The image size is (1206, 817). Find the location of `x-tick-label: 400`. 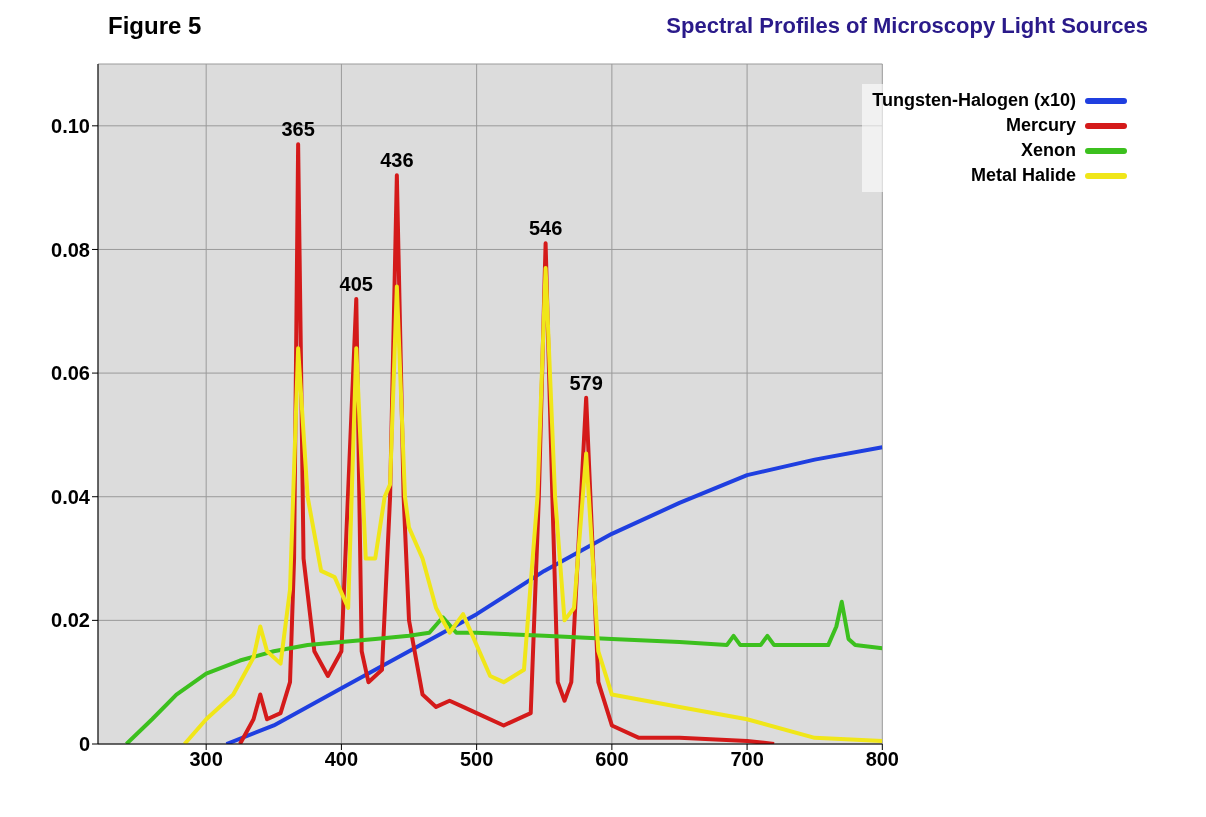

x-tick-label: 400 is located at coordinates (341, 759).